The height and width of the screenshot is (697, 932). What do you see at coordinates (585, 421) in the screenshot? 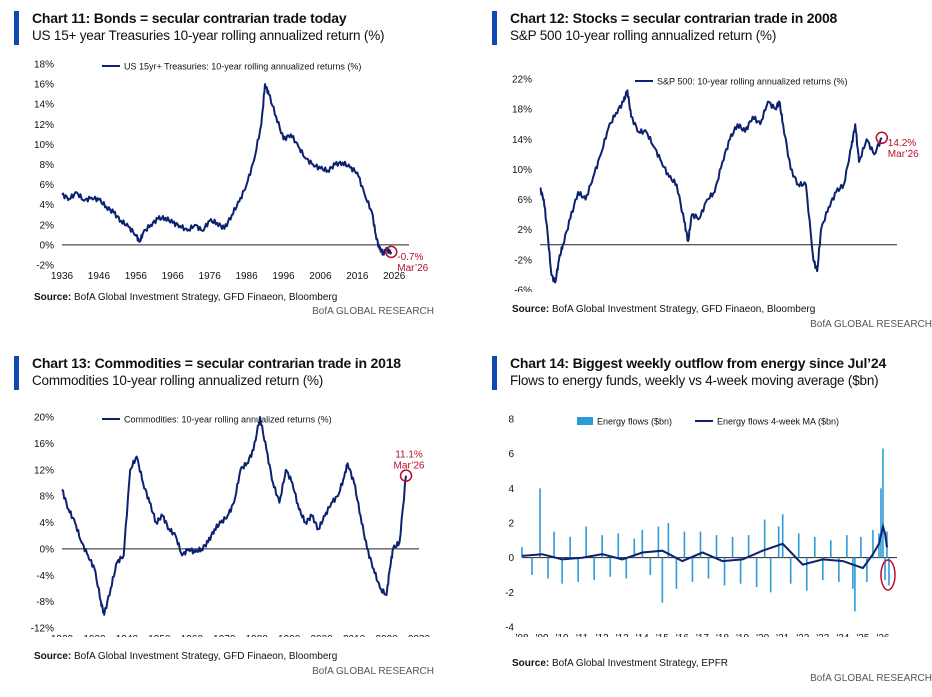
I see `legend-swatch-bar` at bounding box center [585, 421].